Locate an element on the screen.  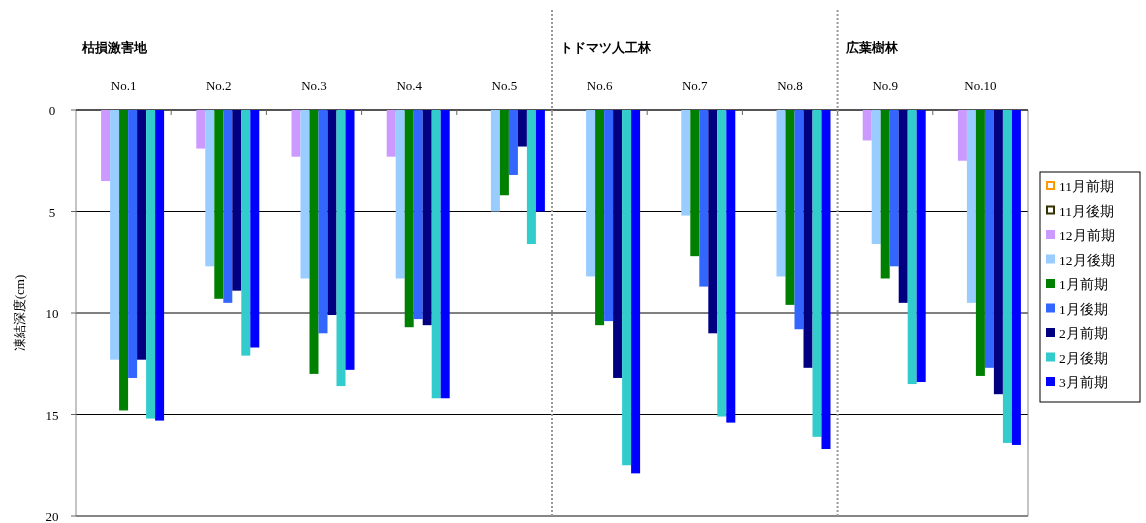
x-tick-label: No.3 is located at coordinates (314, 85).